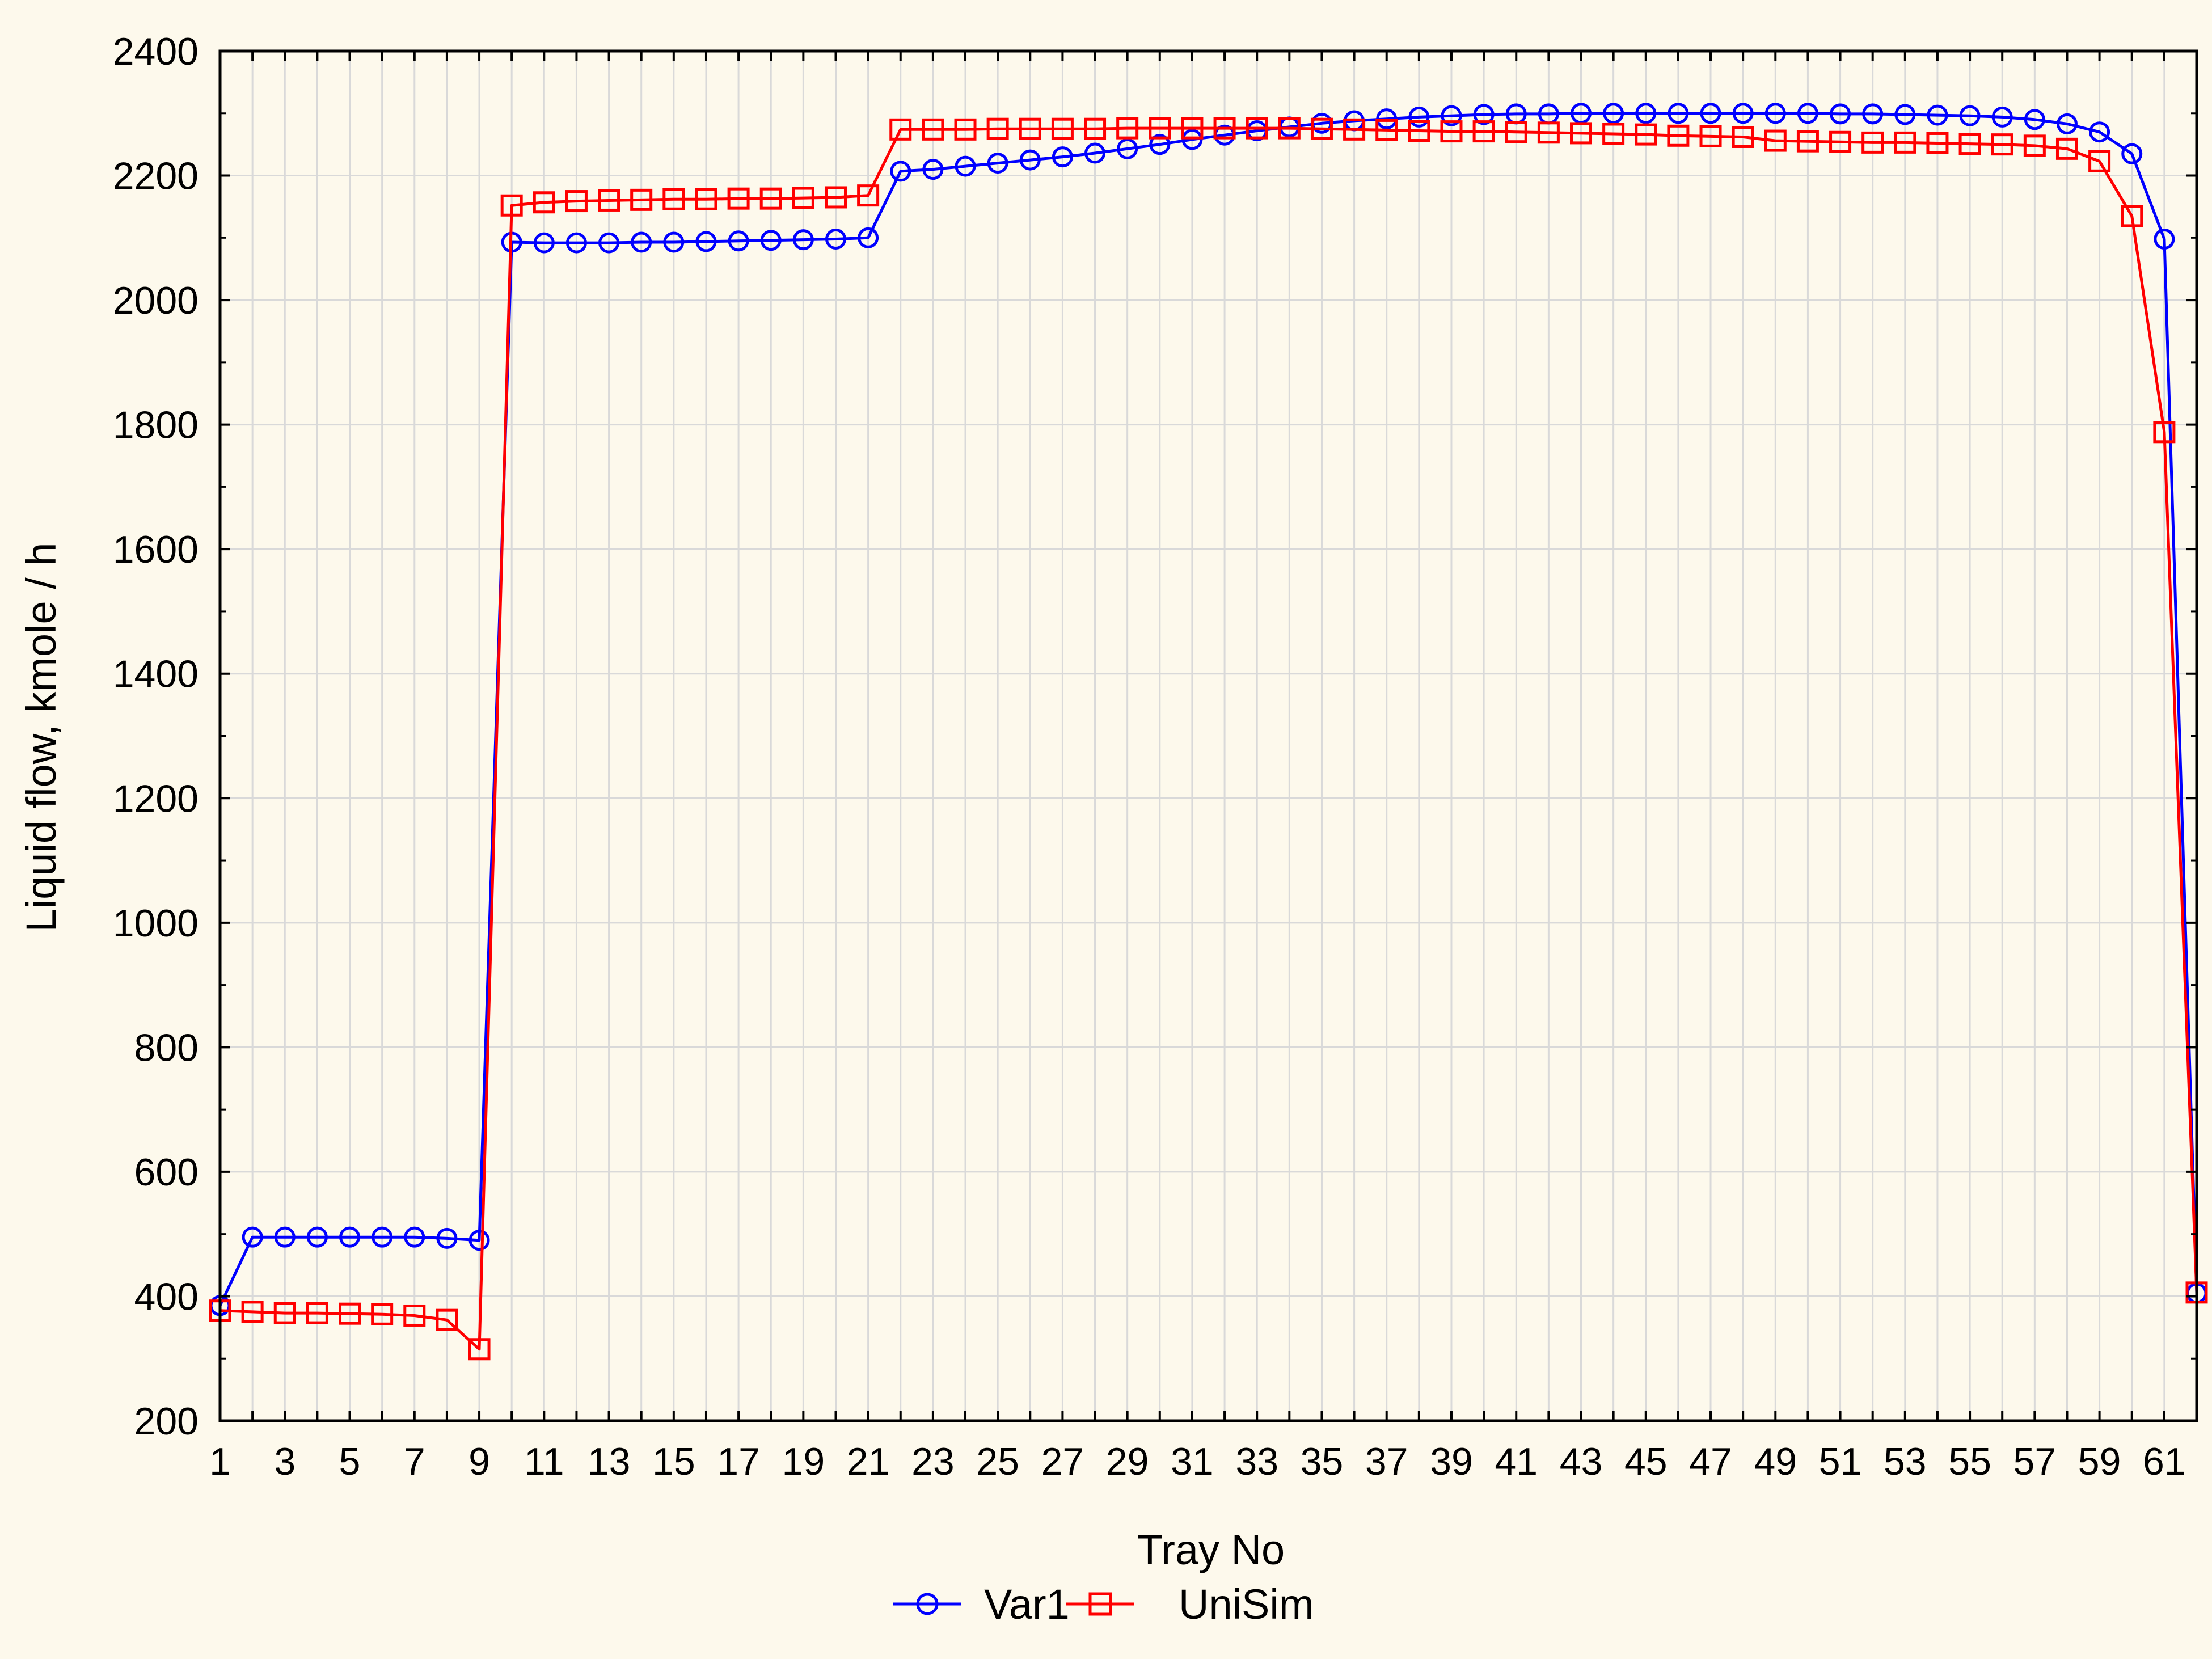  Describe the element at coordinates (156, 425) in the screenshot. I see `y-tick-label: 1800` at that location.